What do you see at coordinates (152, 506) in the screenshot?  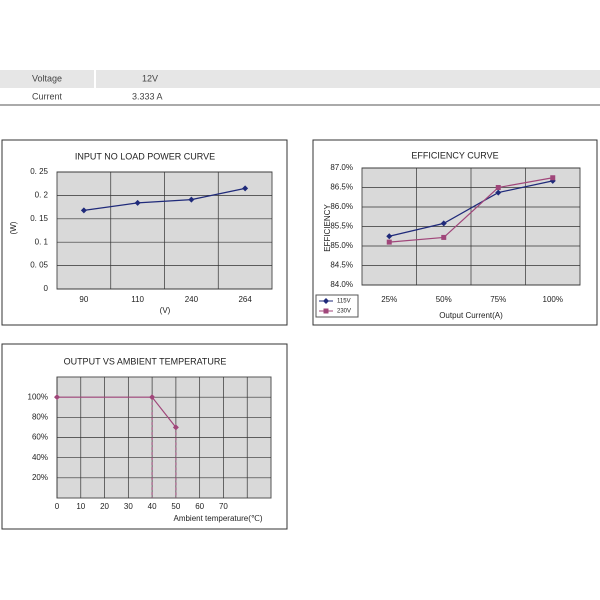 I see `x-tick-label: 40` at bounding box center [152, 506].